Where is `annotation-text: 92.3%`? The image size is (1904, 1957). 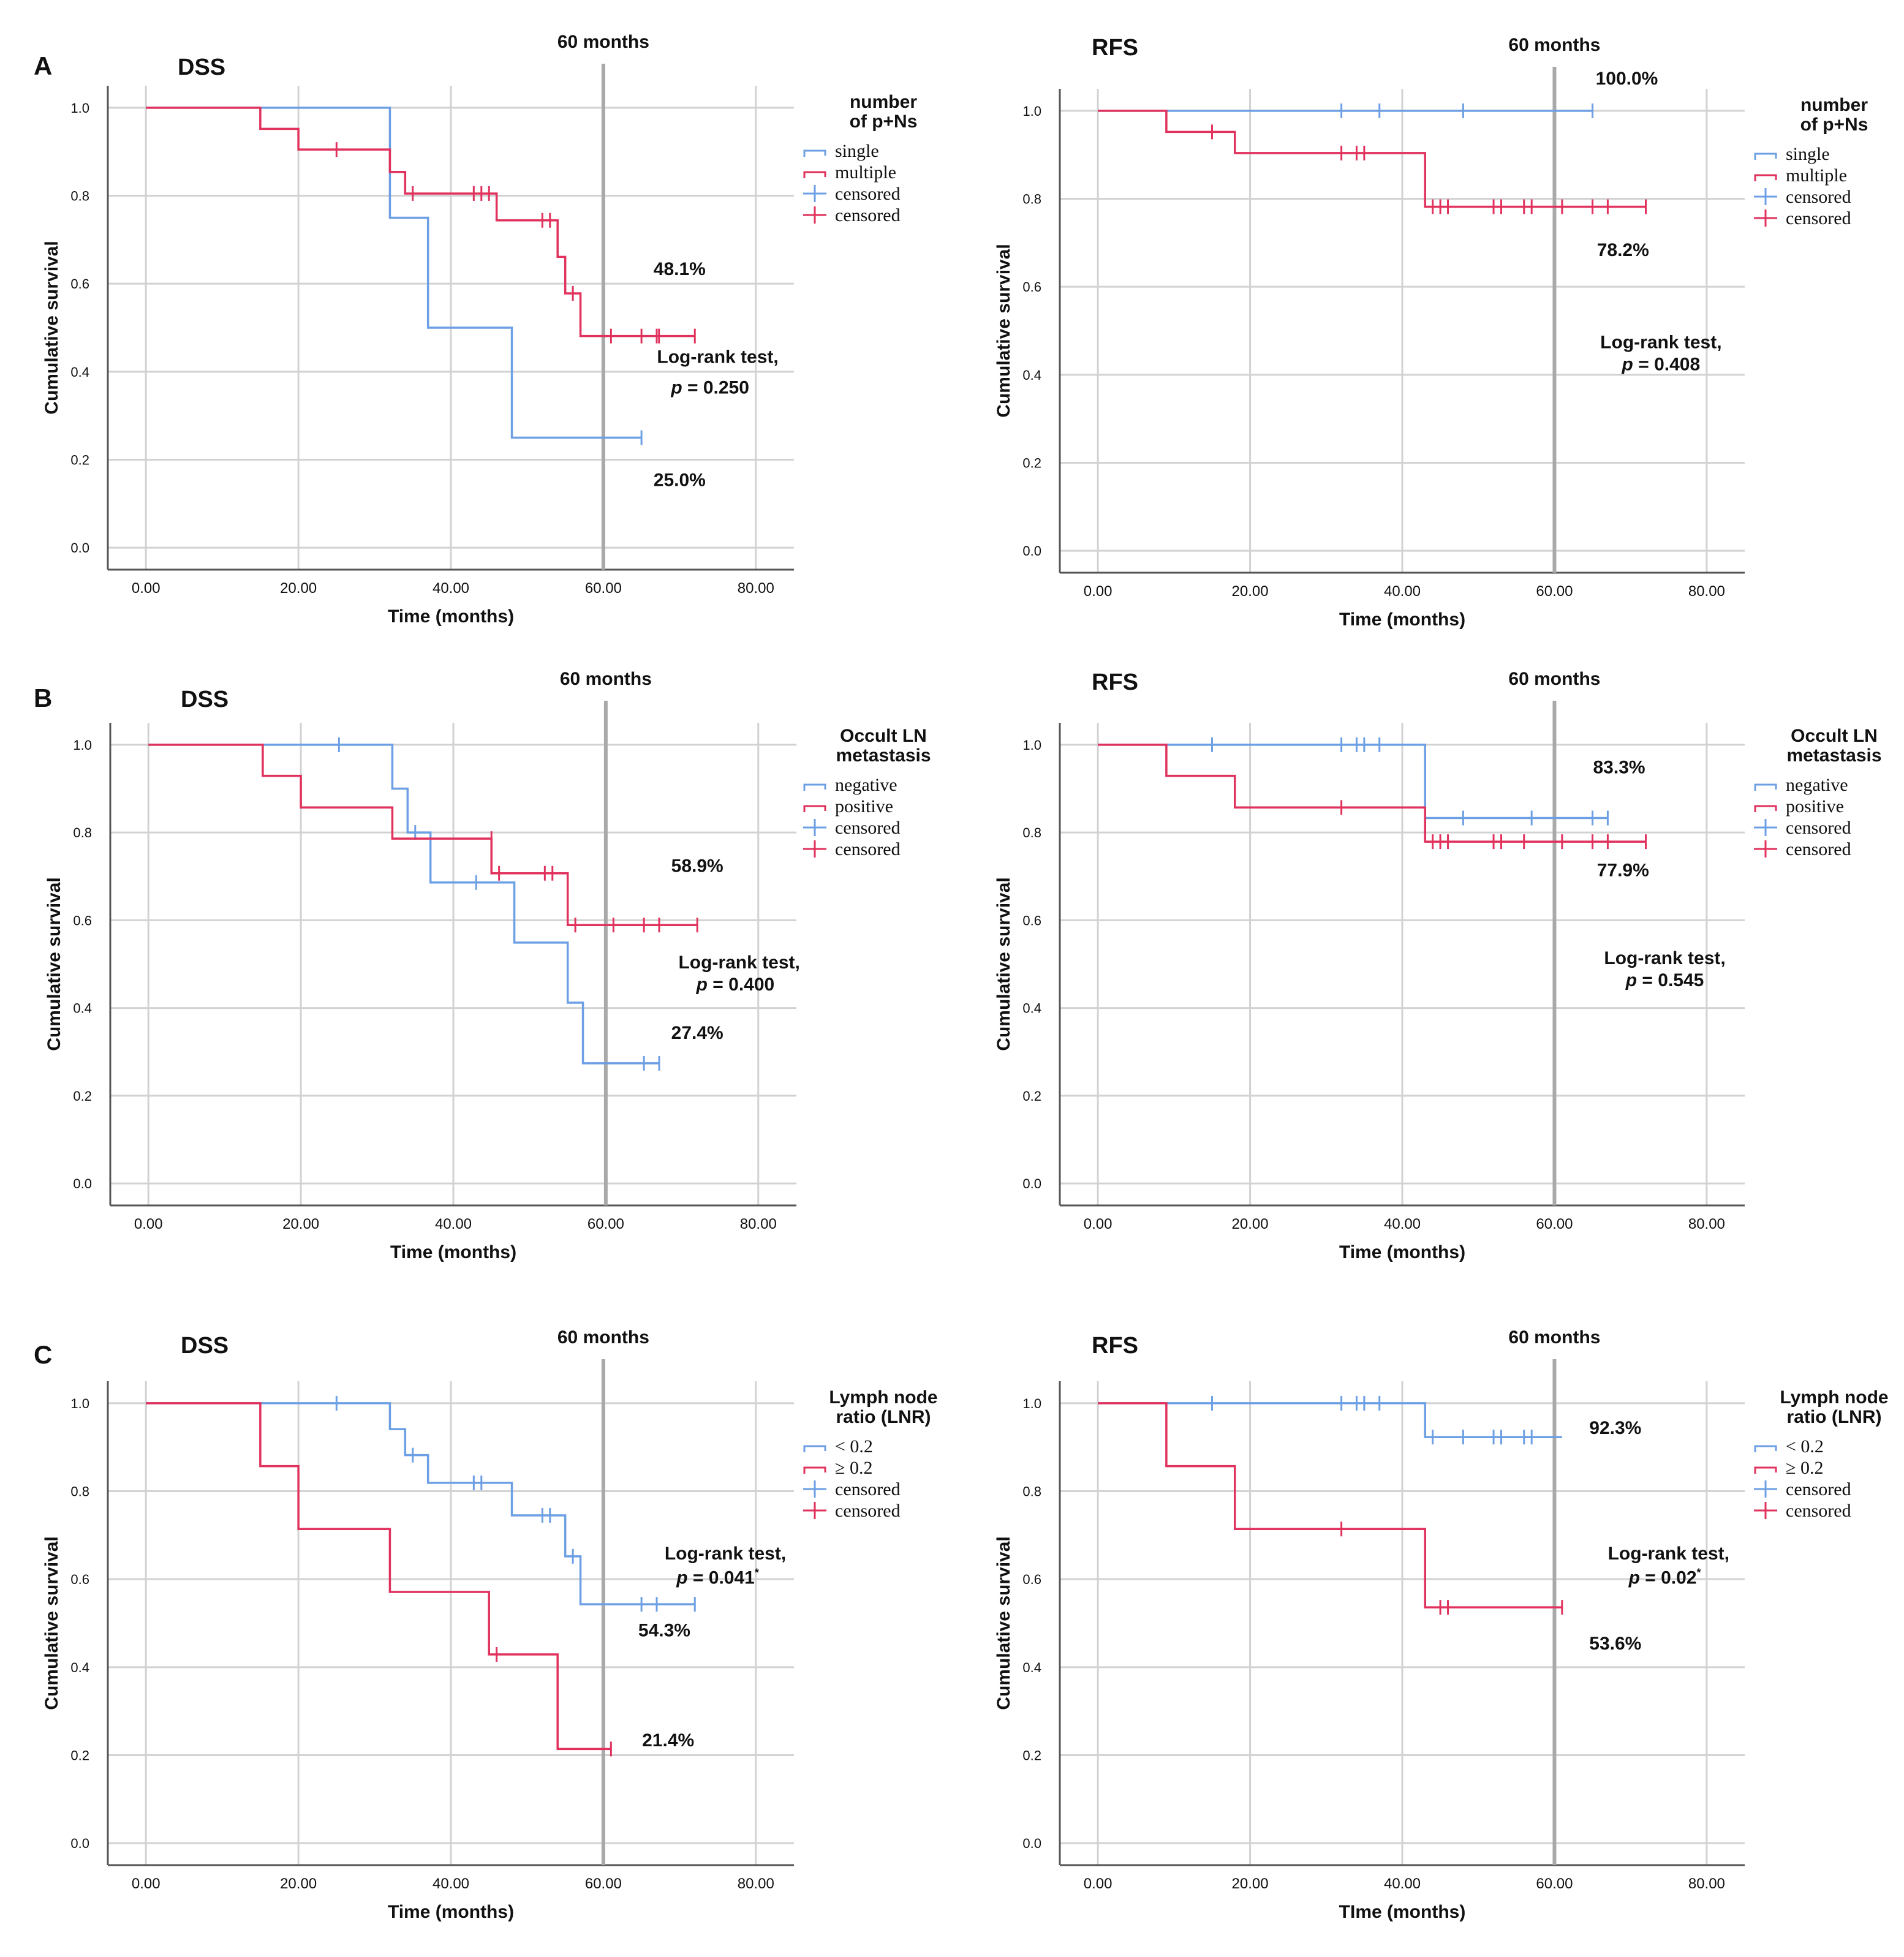
annotation-text: 92.3% is located at coordinates (1615, 1428).